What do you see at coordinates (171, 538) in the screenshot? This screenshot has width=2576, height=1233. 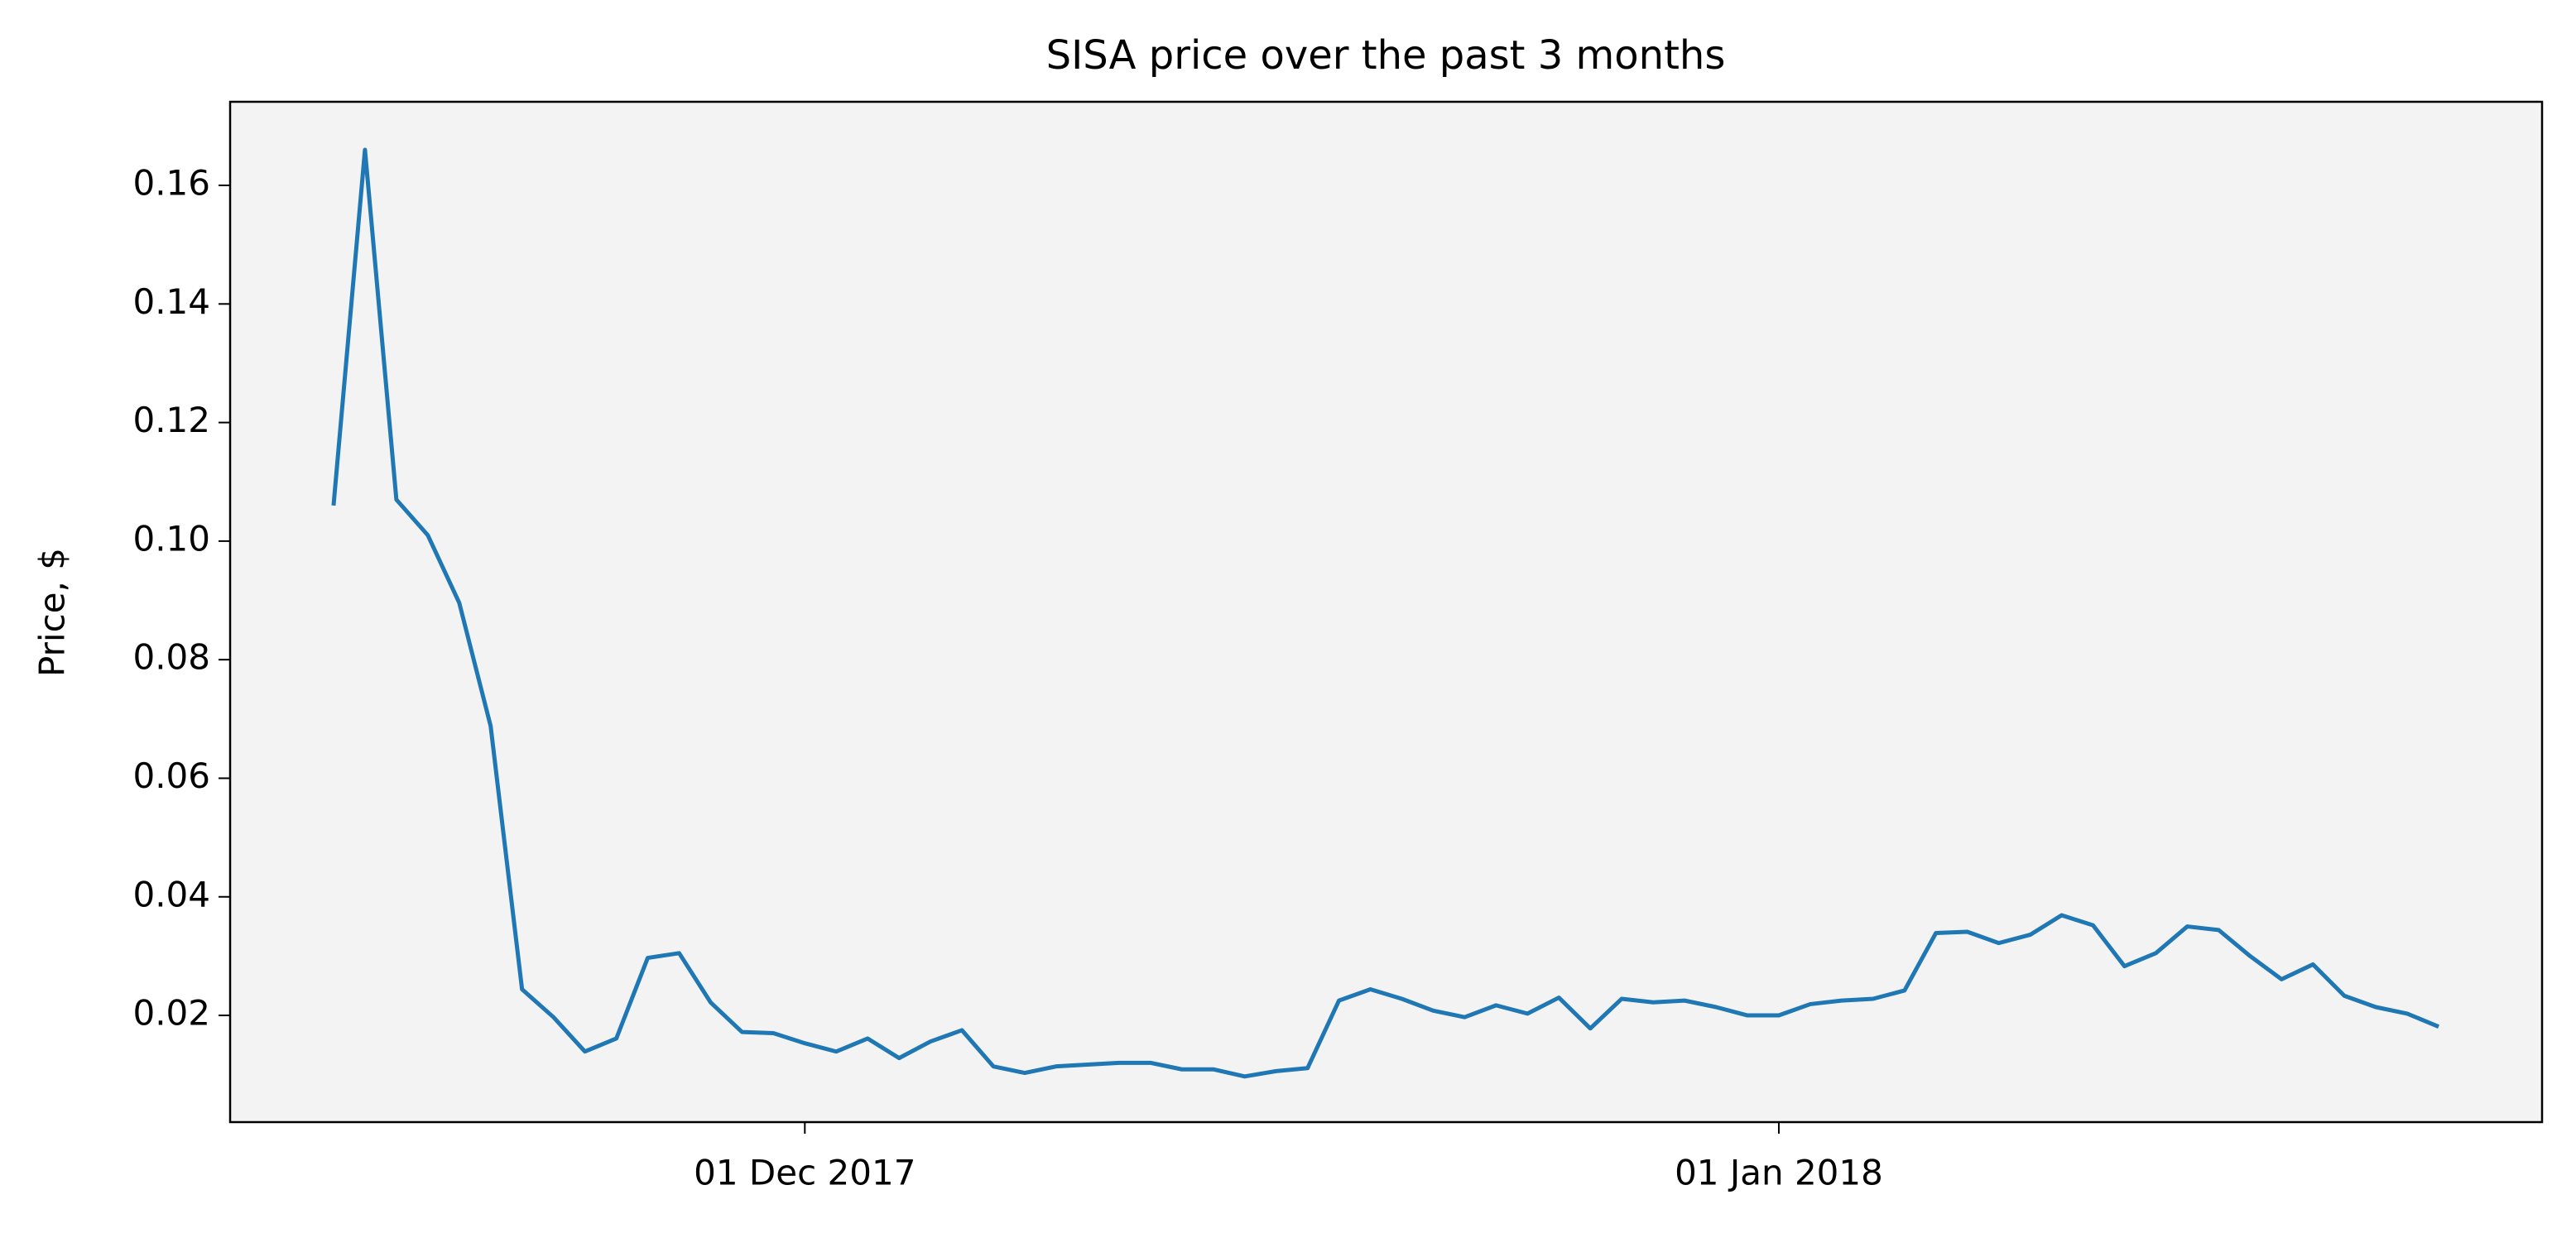 I see `y-tick-label: 0.10` at bounding box center [171, 538].